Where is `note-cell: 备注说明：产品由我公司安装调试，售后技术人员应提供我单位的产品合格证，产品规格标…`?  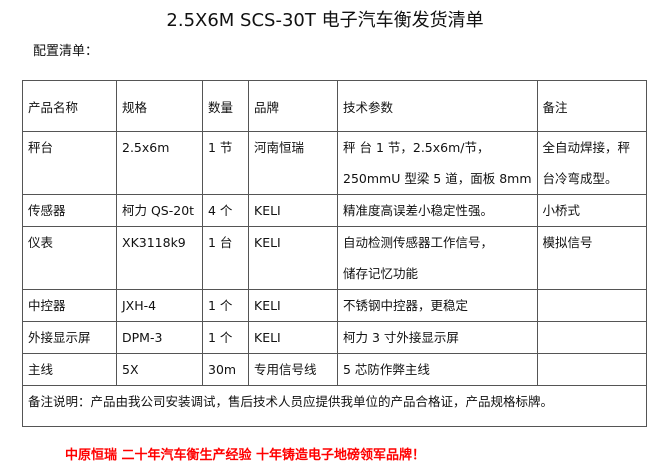
note-cell: 备注说明：产品由我公司安装调试，售后技术人员应提供我单位的产品合格证，产品规格标… is located at coordinates (334, 406).